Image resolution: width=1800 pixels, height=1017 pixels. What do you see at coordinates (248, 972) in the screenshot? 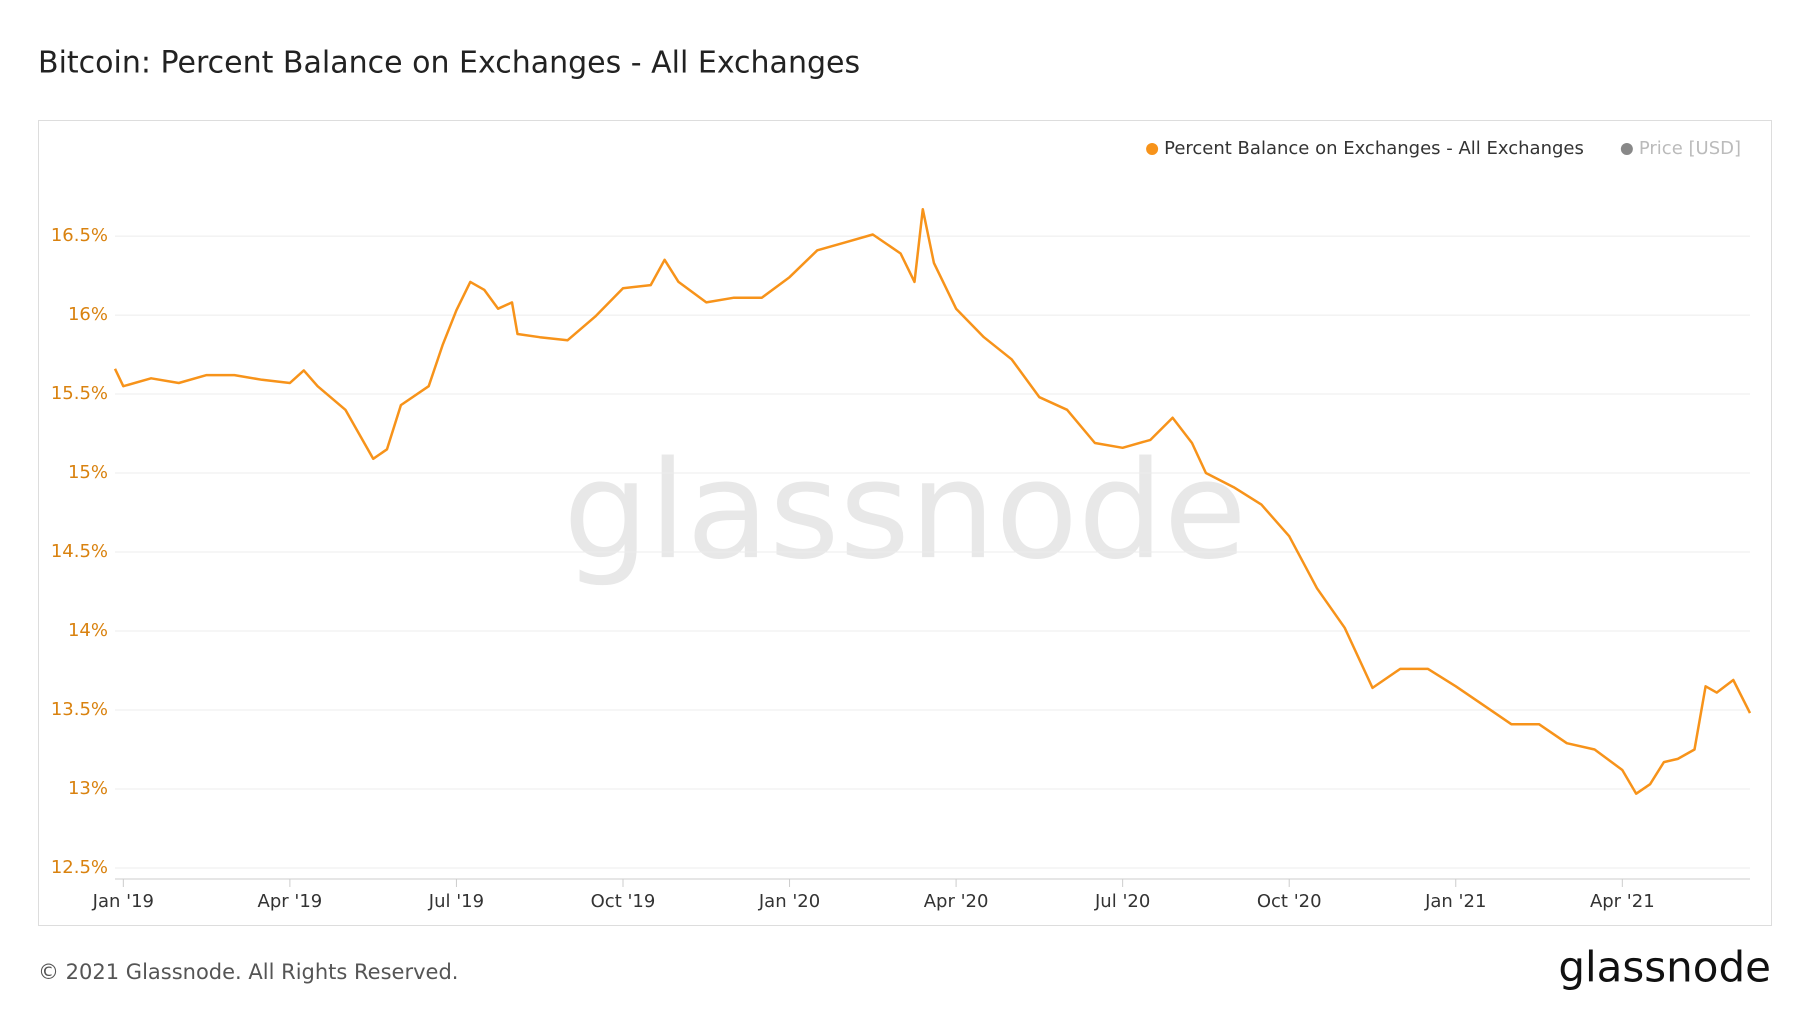
I see `footer: © 2021 Glassnode. All Rights Reserved.` at bounding box center [248, 972].